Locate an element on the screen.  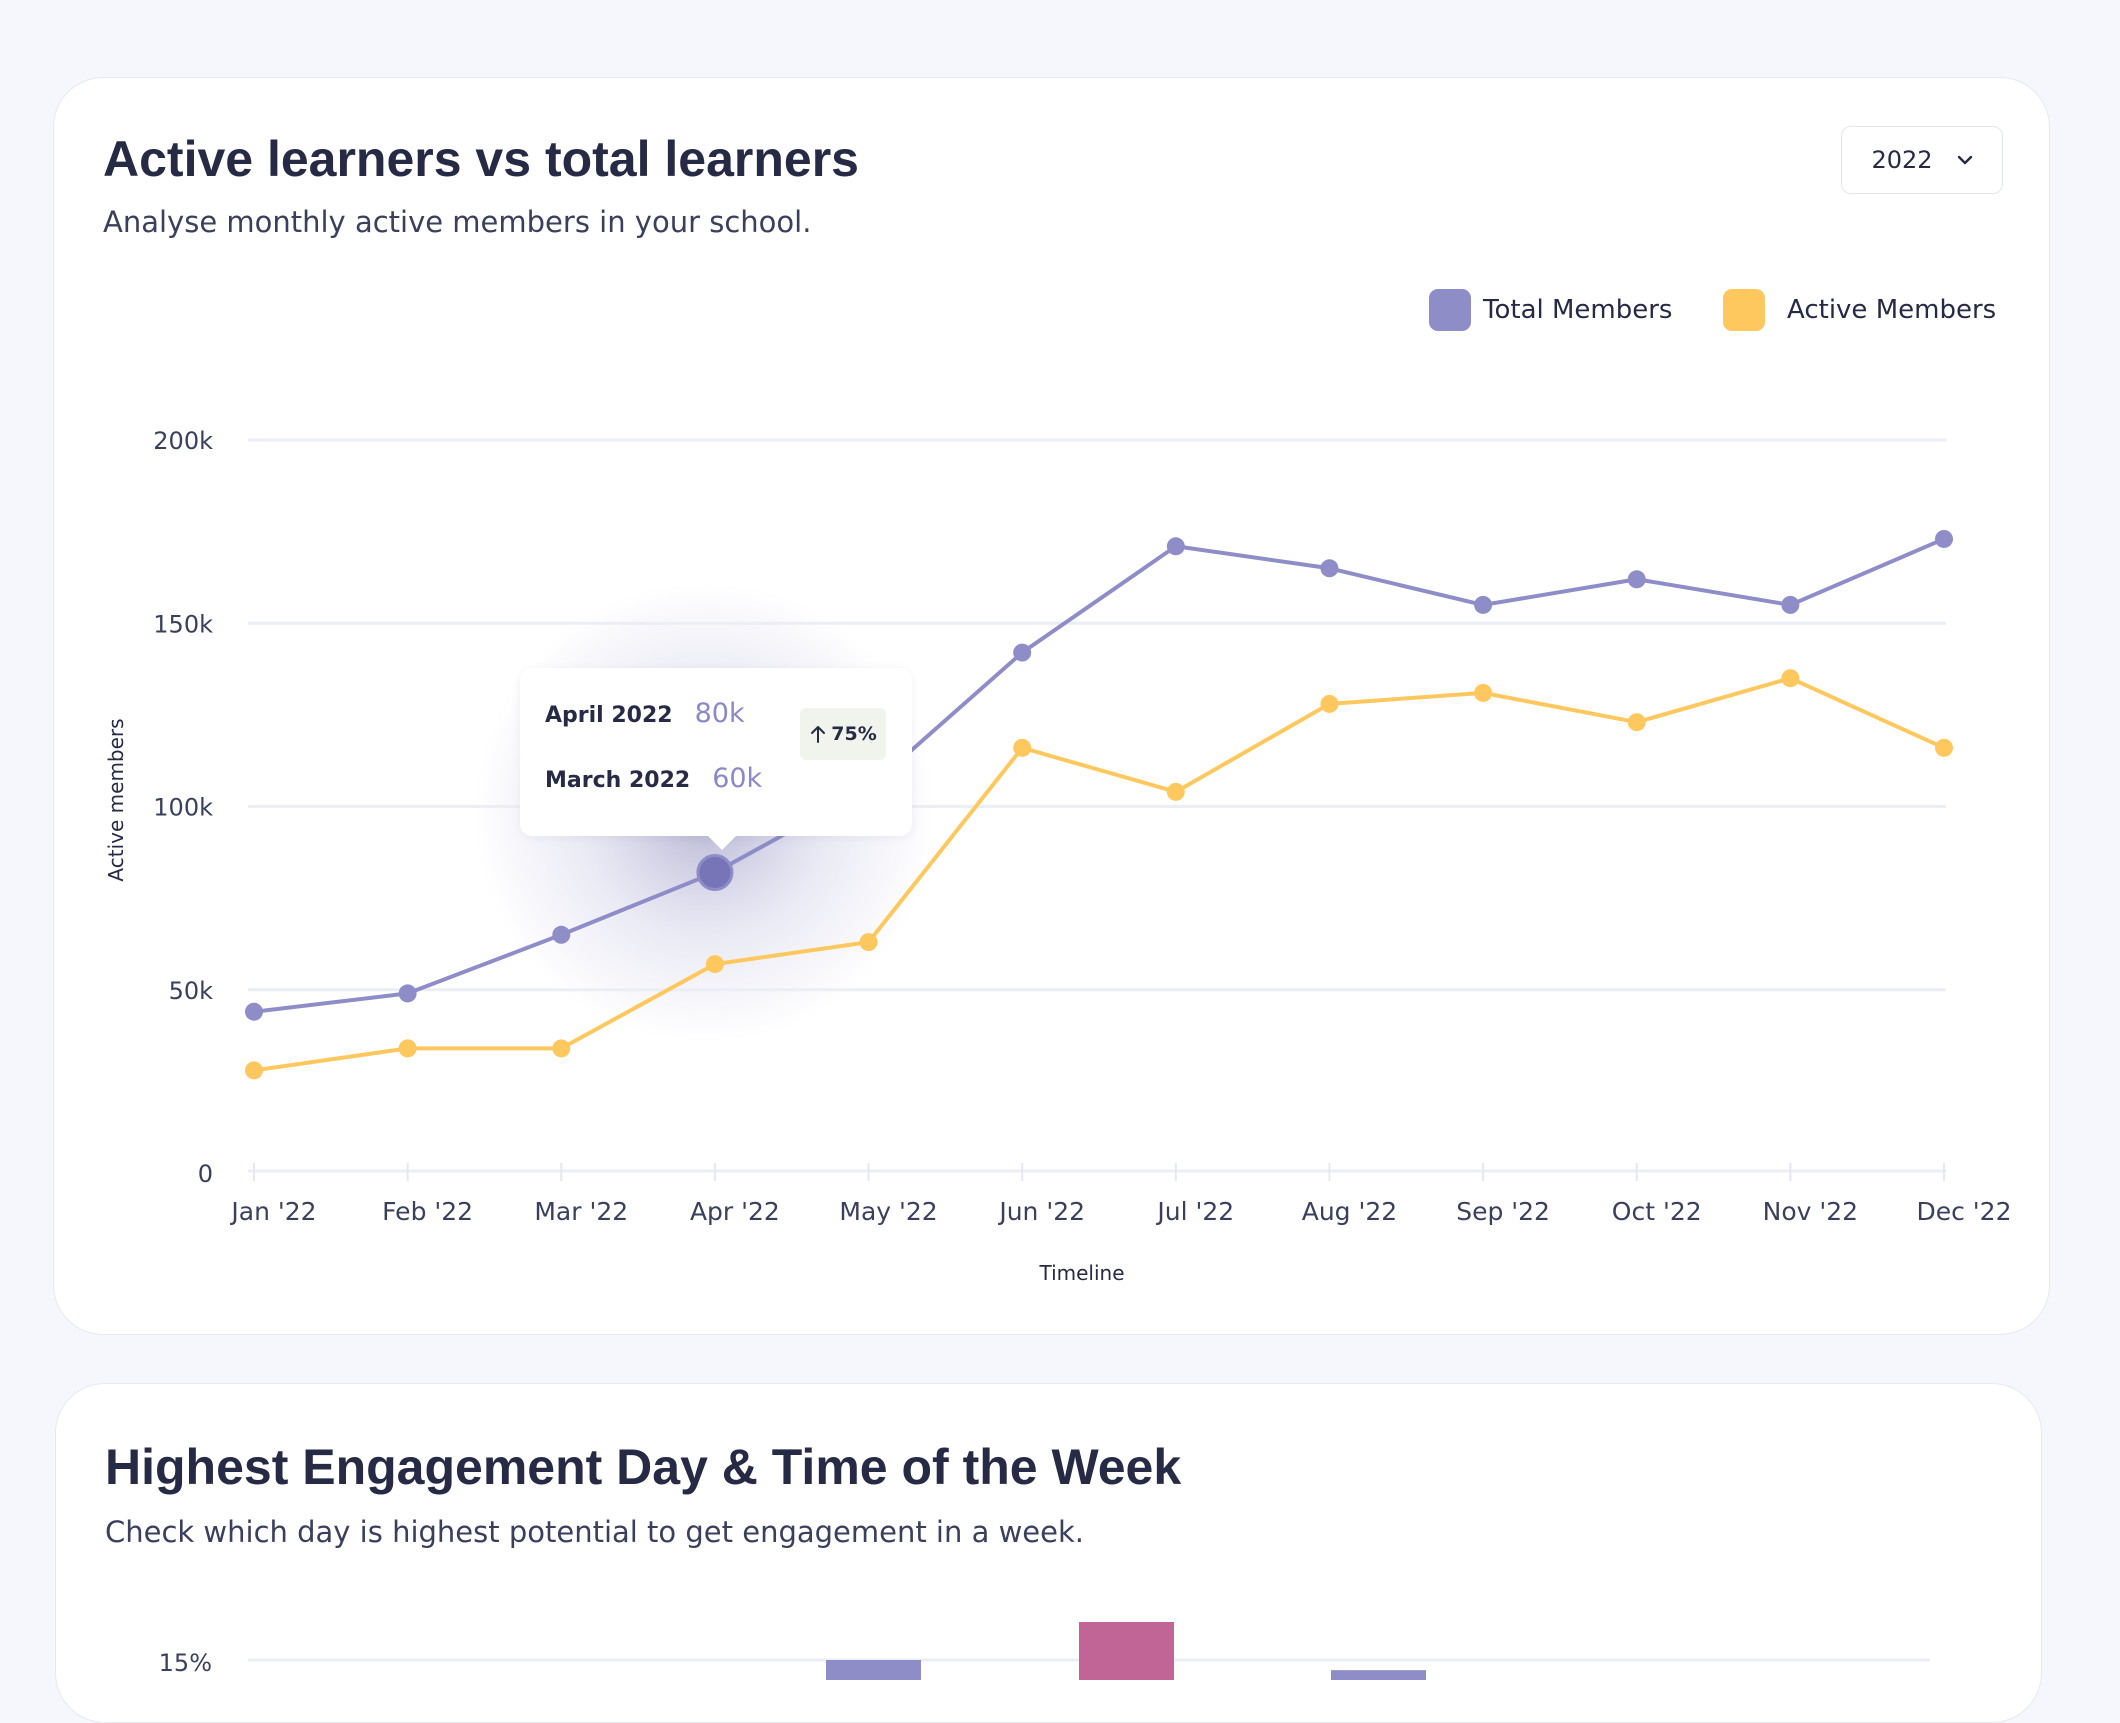
y-axis-label: Active members is located at coordinates (116, 799).